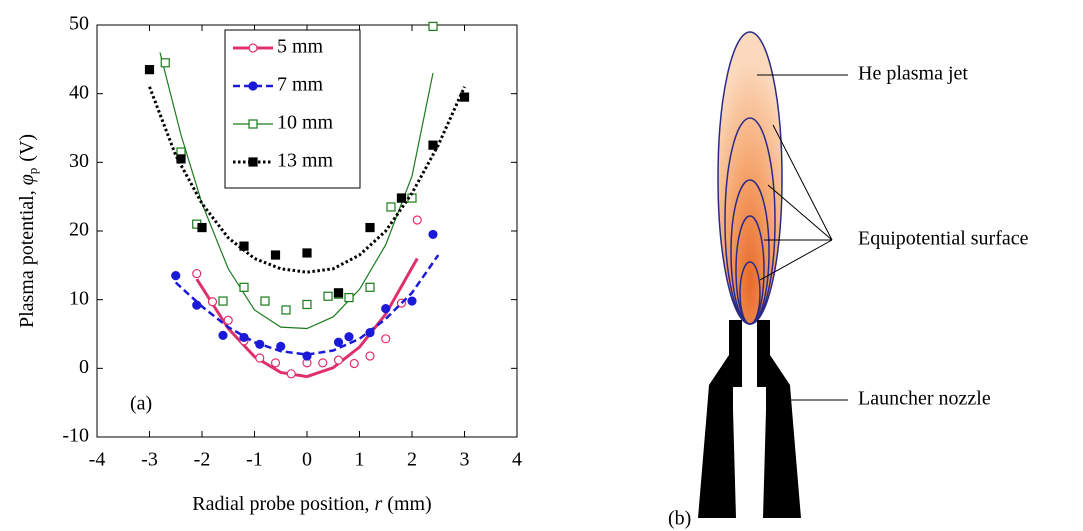 The width and height of the screenshot is (1083, 531). What do you see at coordinates (305, 123) in the screenshot?
I see `legend-label: 10 mm` at bounding box center [305, 123].